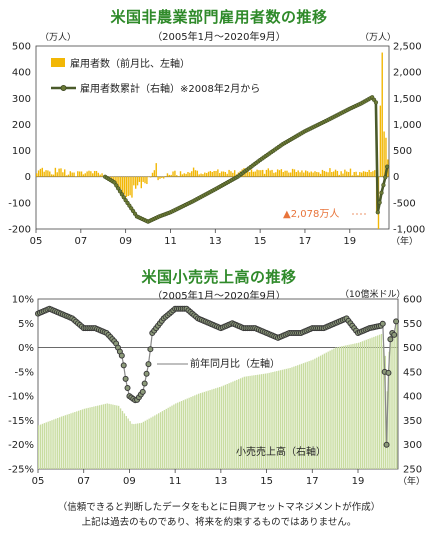 This screenshot has height=550, width=438. Describe the element at coordinates (215, 241) in the screenshot. I see `chart1-x-tick: 13` at that location.